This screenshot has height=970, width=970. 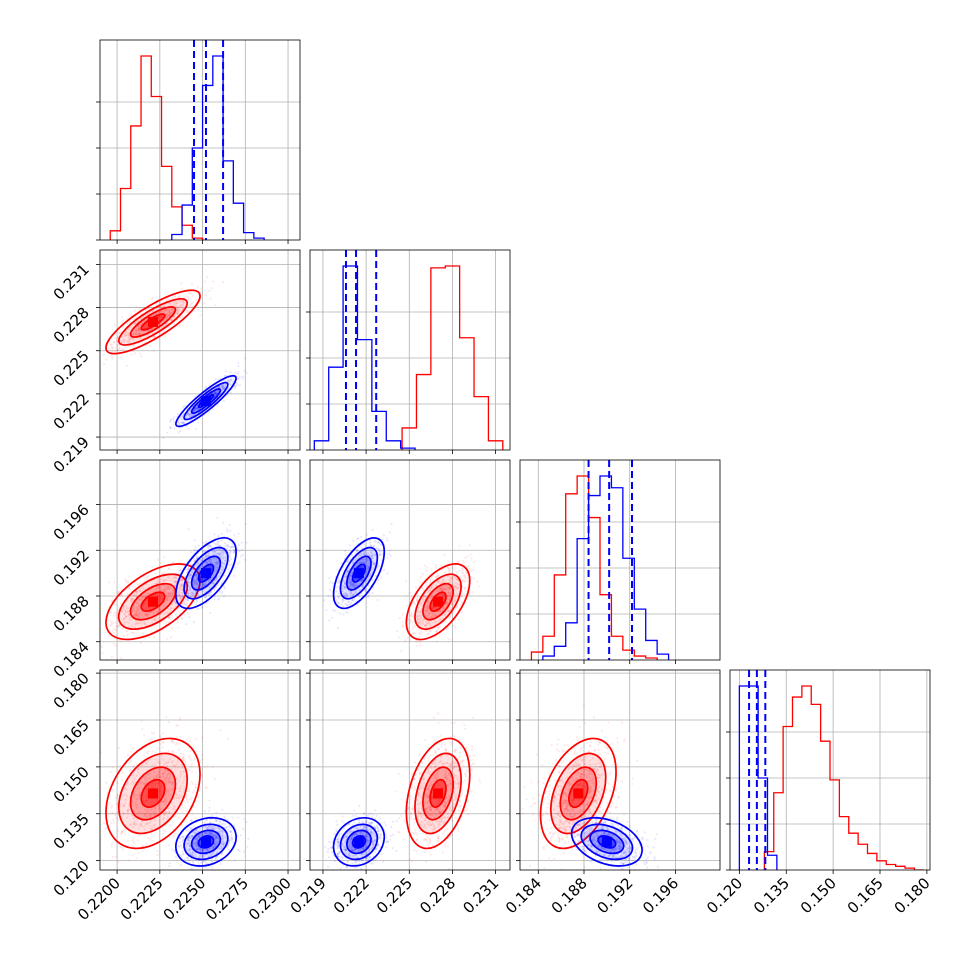 I want to click on y-tick-label: 0.222, so click(x=71, y=411).